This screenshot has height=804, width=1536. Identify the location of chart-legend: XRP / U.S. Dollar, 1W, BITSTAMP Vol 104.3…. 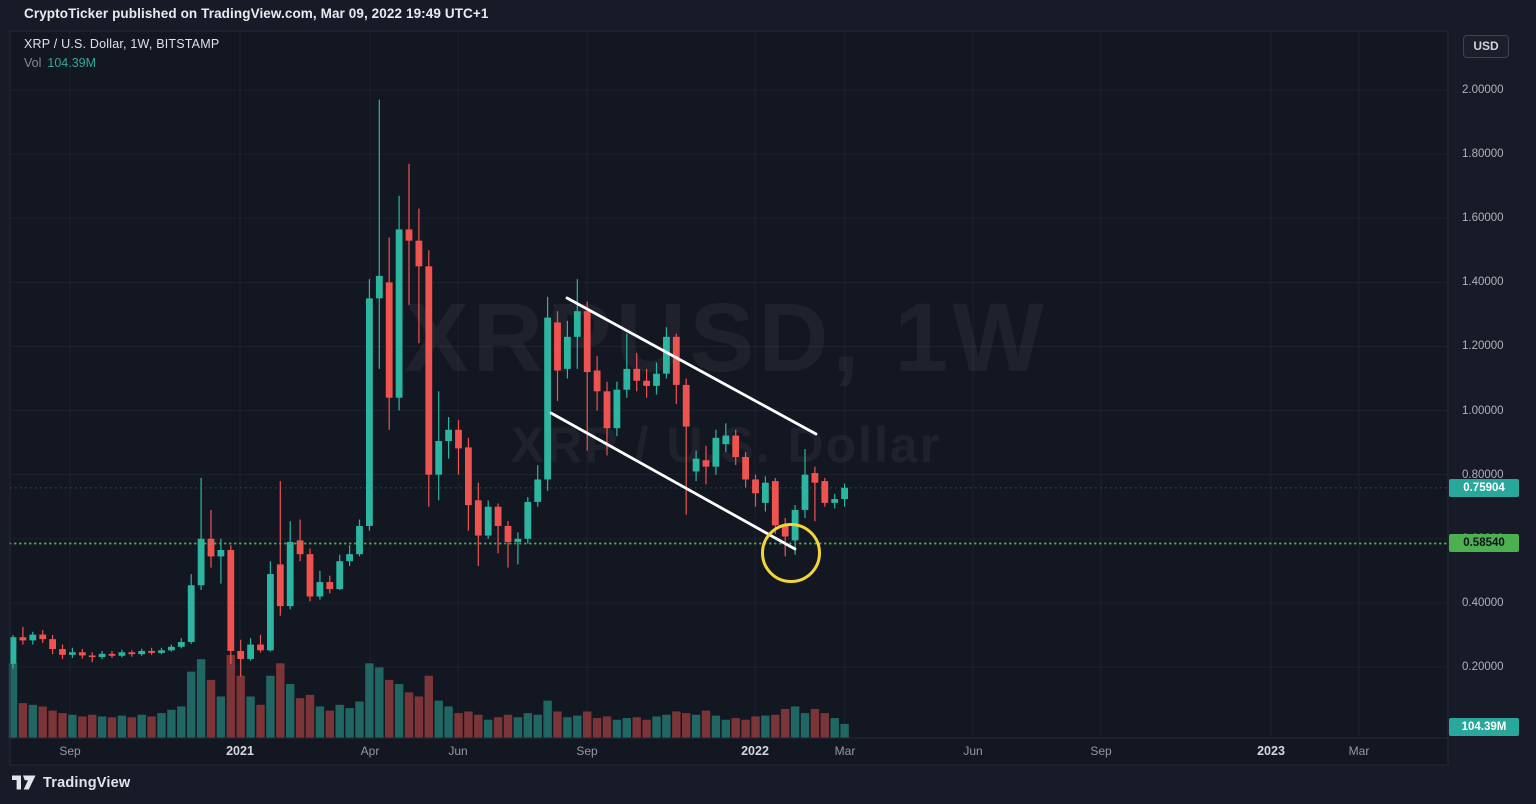
(121, 53).